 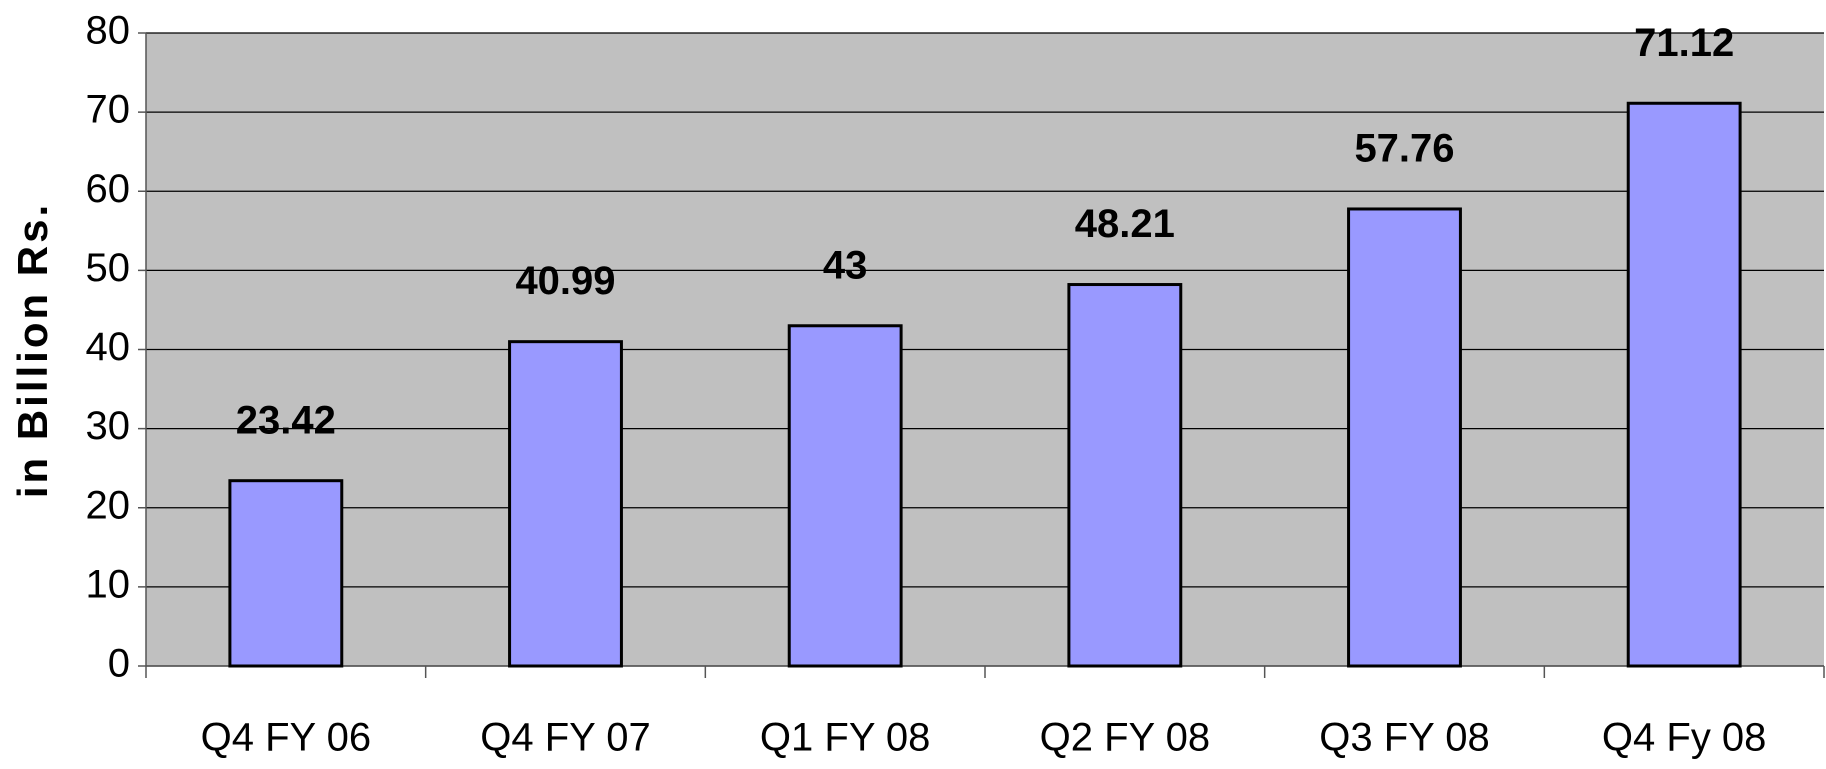 What do you see at coordinates (108, 268) in the screenshot?
I see `y-tick-label: 50` at bounding box center [108, 268].